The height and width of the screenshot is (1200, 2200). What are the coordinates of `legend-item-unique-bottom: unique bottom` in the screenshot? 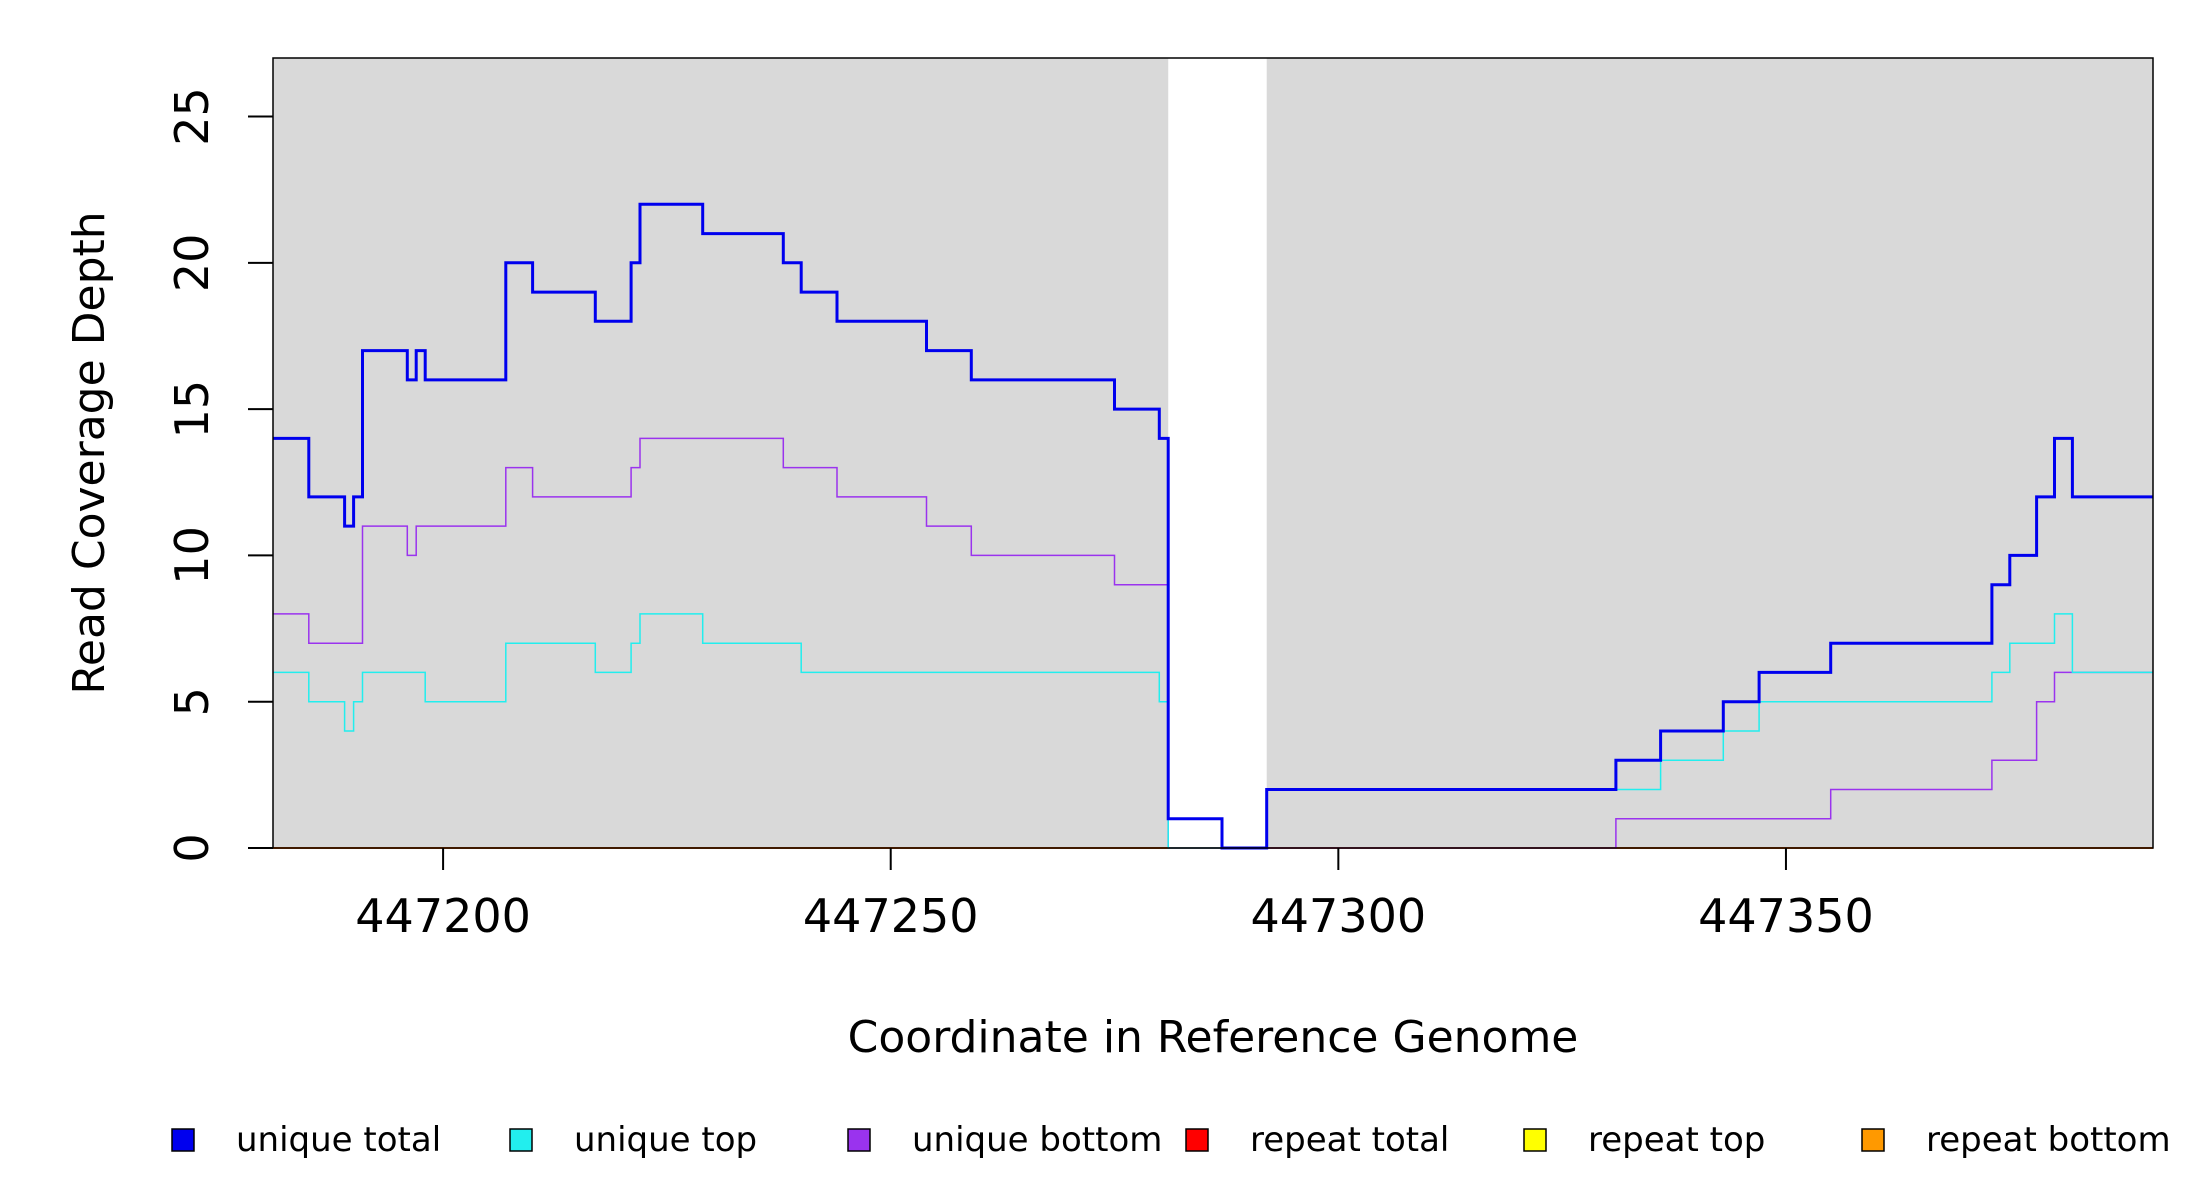 It's located at (1004, 1140).